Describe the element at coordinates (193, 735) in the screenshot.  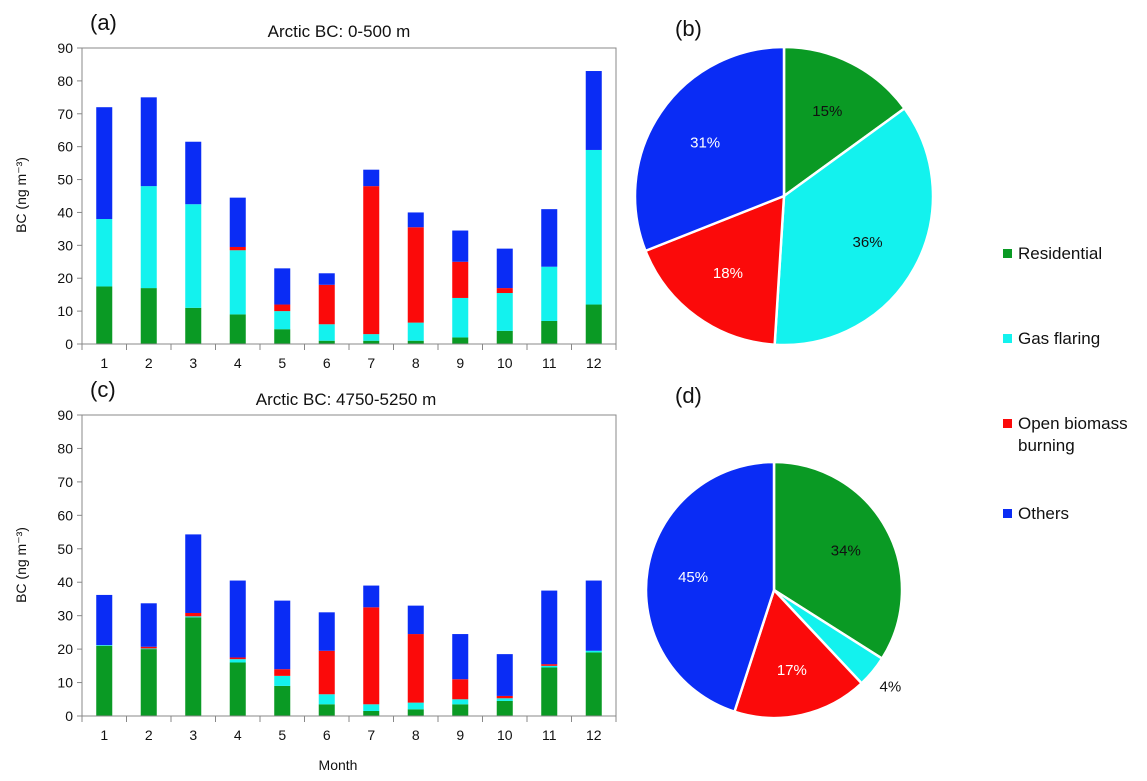
I see `x-tick-label: 3` at that location.